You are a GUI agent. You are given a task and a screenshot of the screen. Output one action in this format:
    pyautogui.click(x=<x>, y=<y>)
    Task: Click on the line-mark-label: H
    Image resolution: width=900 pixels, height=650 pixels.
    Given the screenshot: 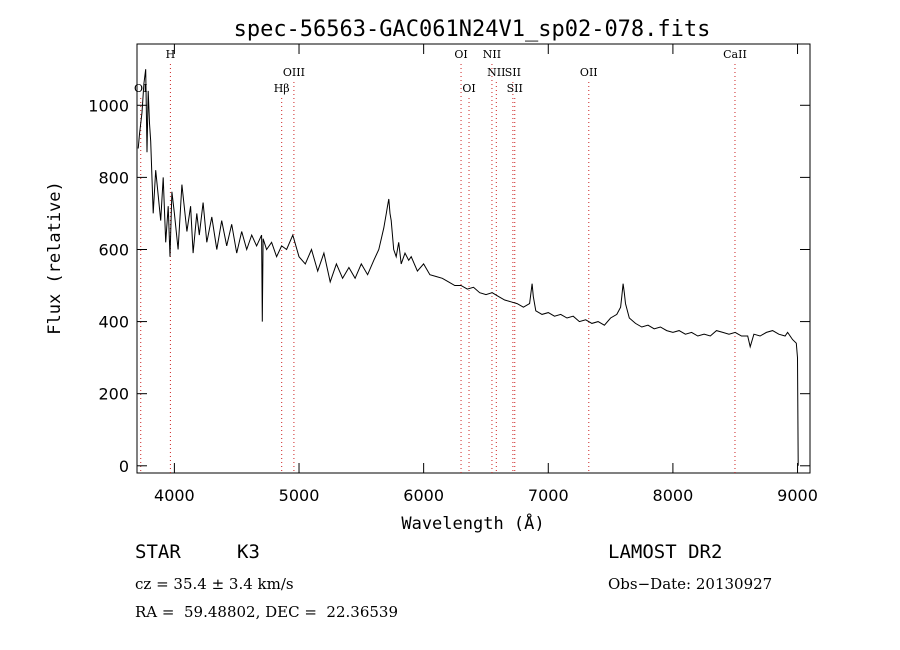 What is the action you would take?
    pyautogui.click(x=171, y=54)
    